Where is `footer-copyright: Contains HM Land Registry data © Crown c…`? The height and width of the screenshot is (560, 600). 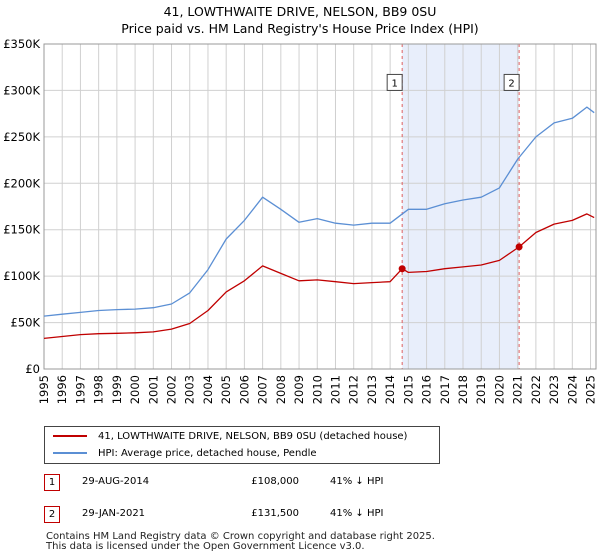 footer-copyright: Contains HM Land Registry data © Crown c… is located at coordinates (240, 536).